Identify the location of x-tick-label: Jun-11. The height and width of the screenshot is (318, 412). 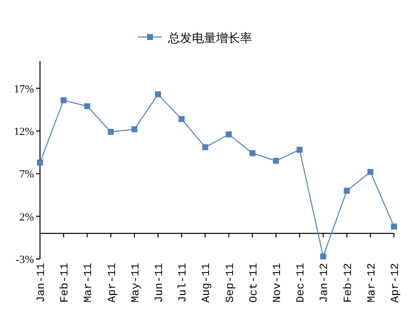
(160, 282).